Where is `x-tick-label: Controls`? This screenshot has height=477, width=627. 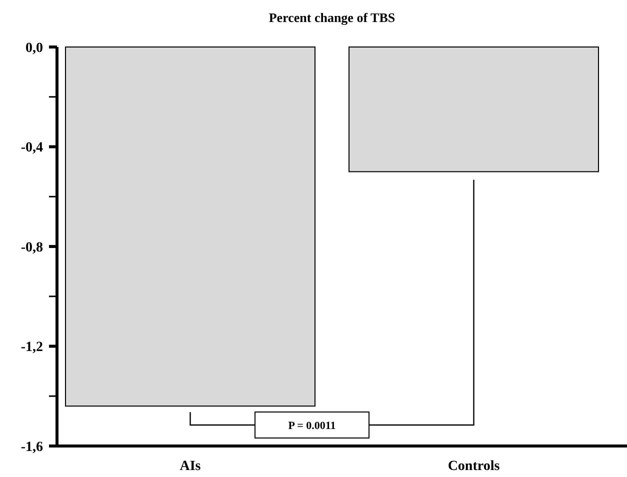 x-tick-label: Controls is located at coordinates (474, 466).